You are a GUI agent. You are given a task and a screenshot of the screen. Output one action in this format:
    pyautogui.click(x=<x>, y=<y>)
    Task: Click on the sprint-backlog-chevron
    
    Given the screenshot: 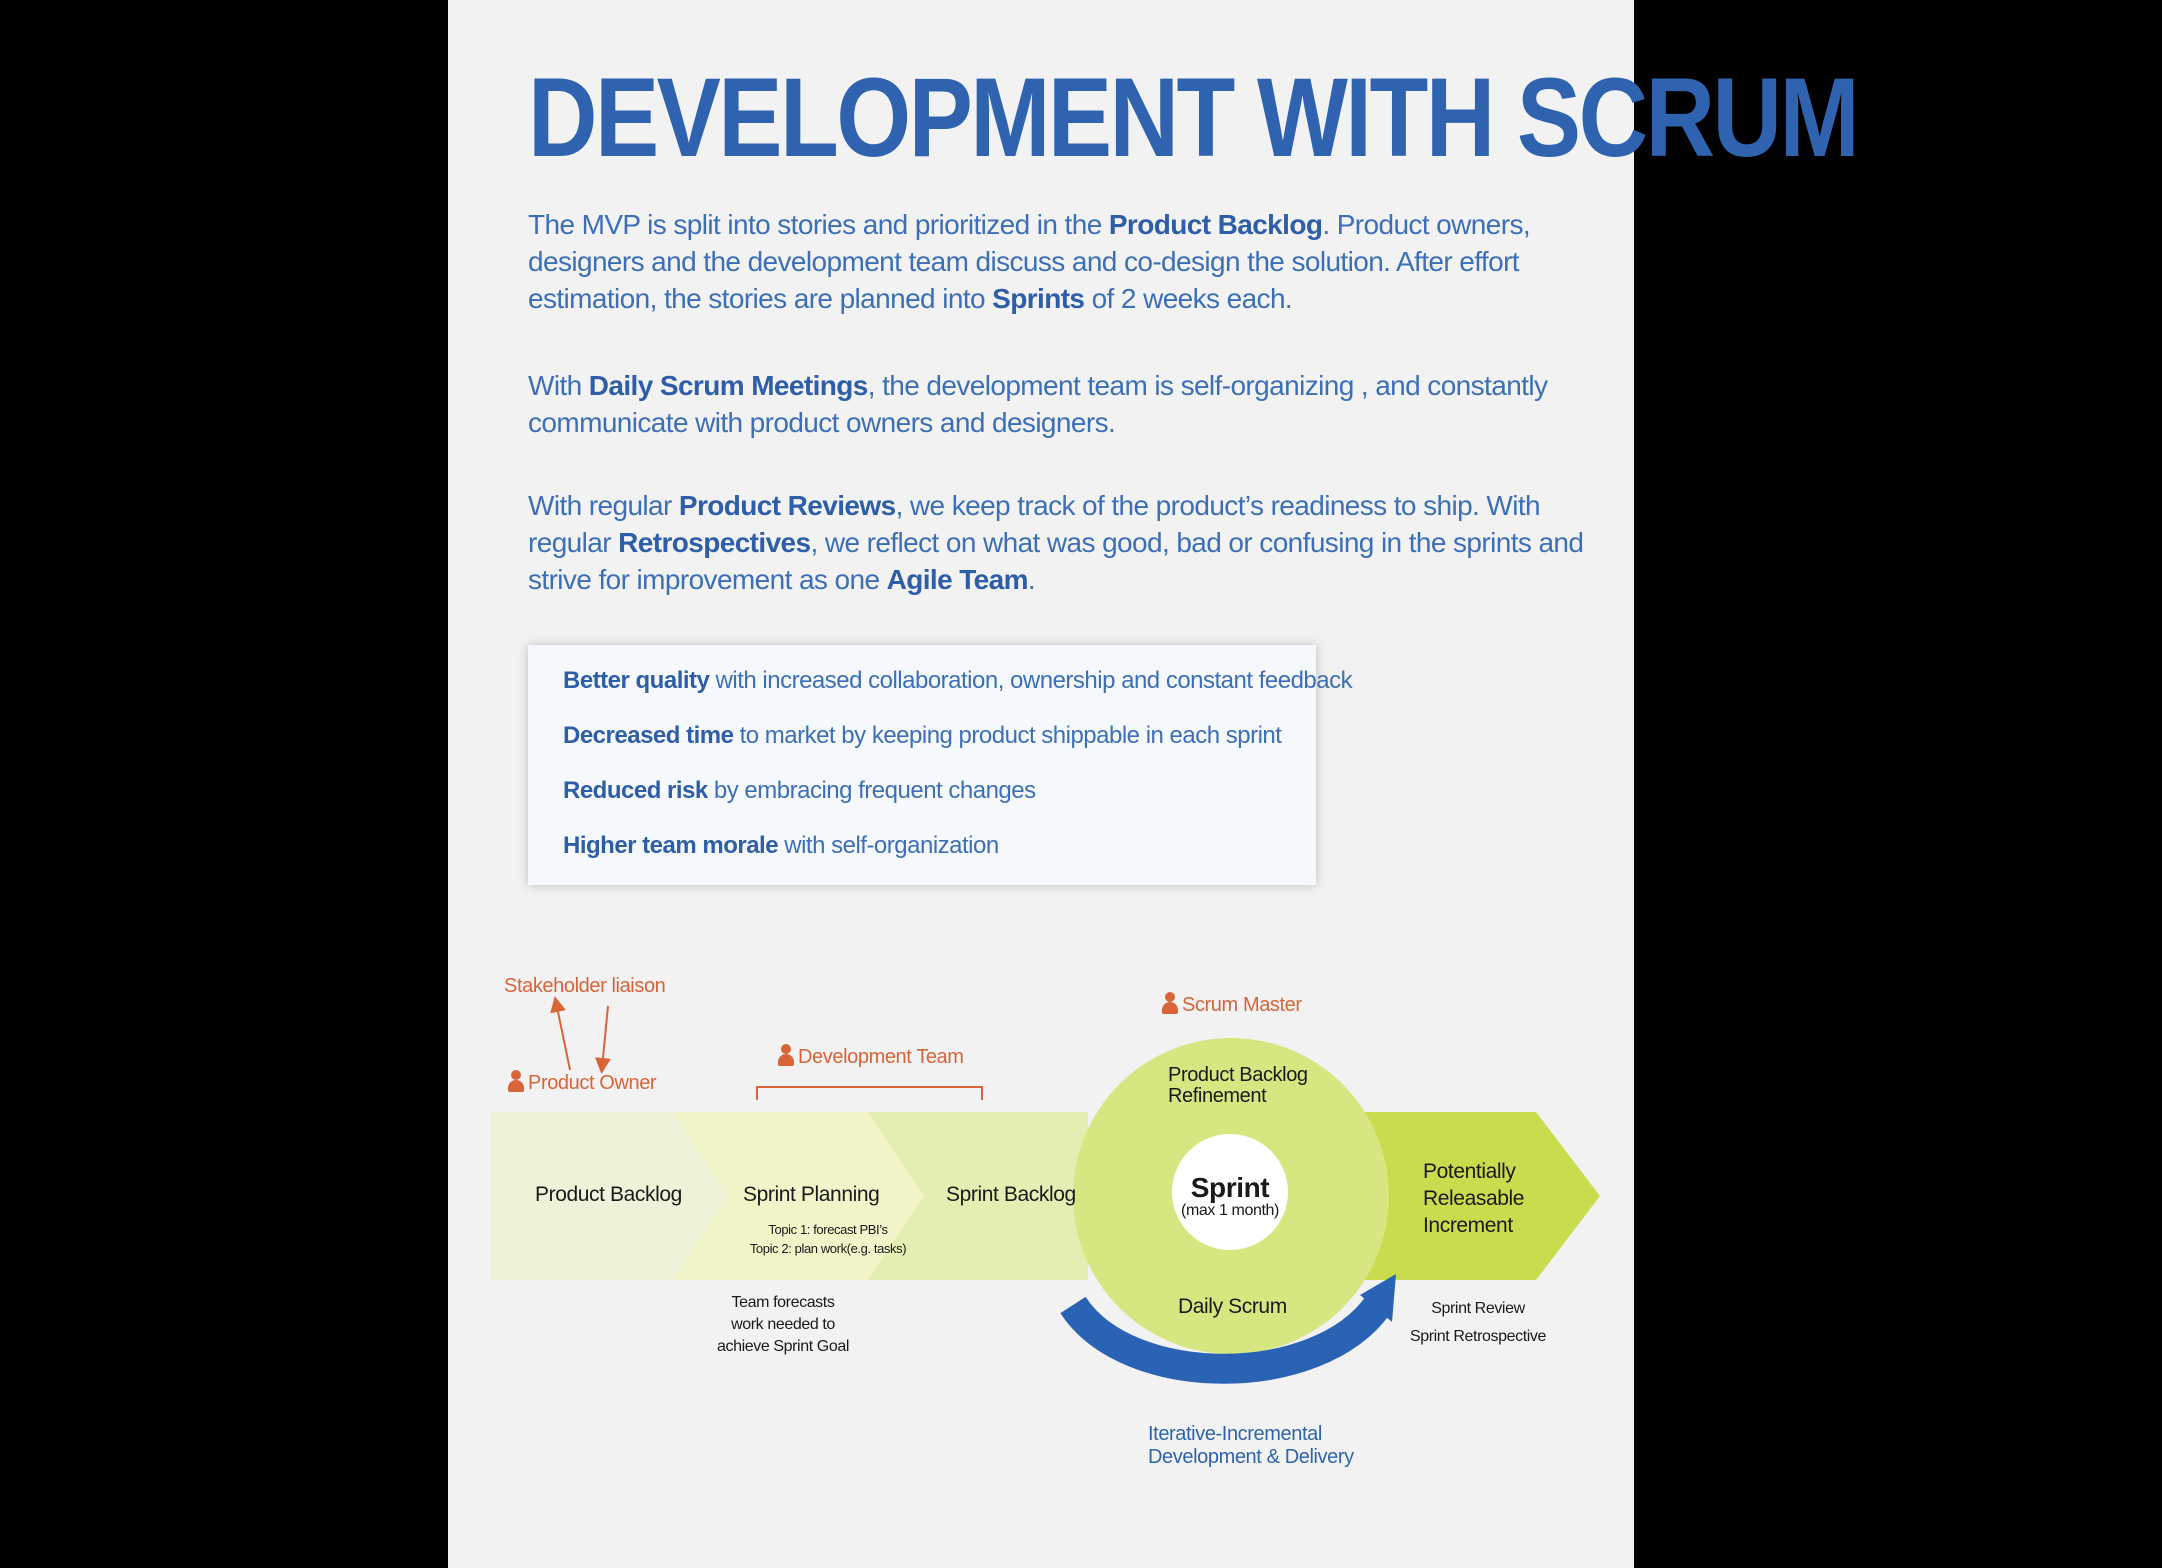 What is the action you would take?
    pyautogui.click(x=978, y=1196)
    